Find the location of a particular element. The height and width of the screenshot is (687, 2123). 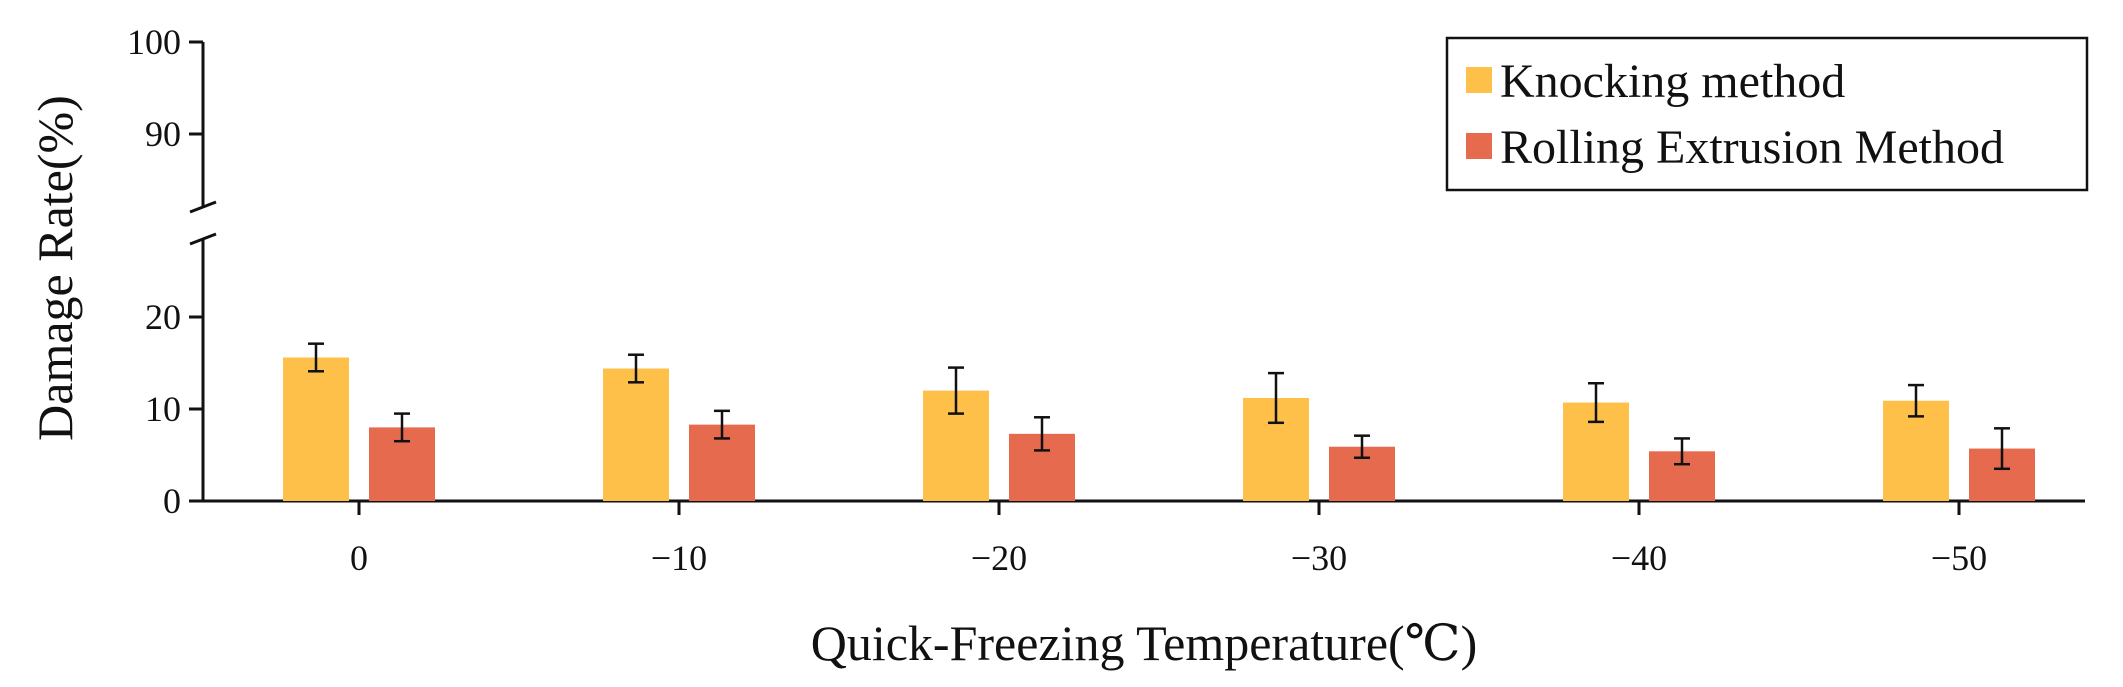

axis-break-mark-bottom is located at coordinates (203, 239).